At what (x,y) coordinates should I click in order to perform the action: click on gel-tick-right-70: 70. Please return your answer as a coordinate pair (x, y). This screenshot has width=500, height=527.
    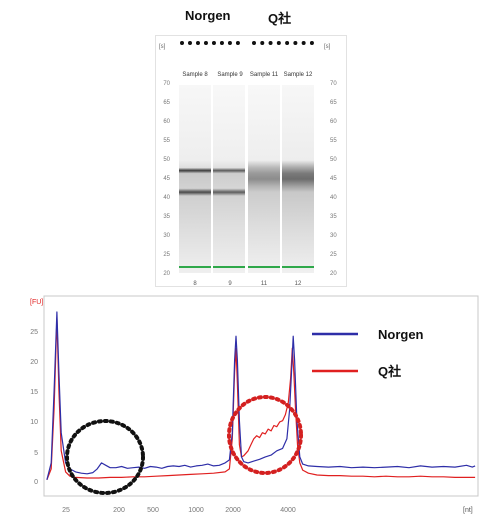
    Looking at the image, I should click on (333, 84).